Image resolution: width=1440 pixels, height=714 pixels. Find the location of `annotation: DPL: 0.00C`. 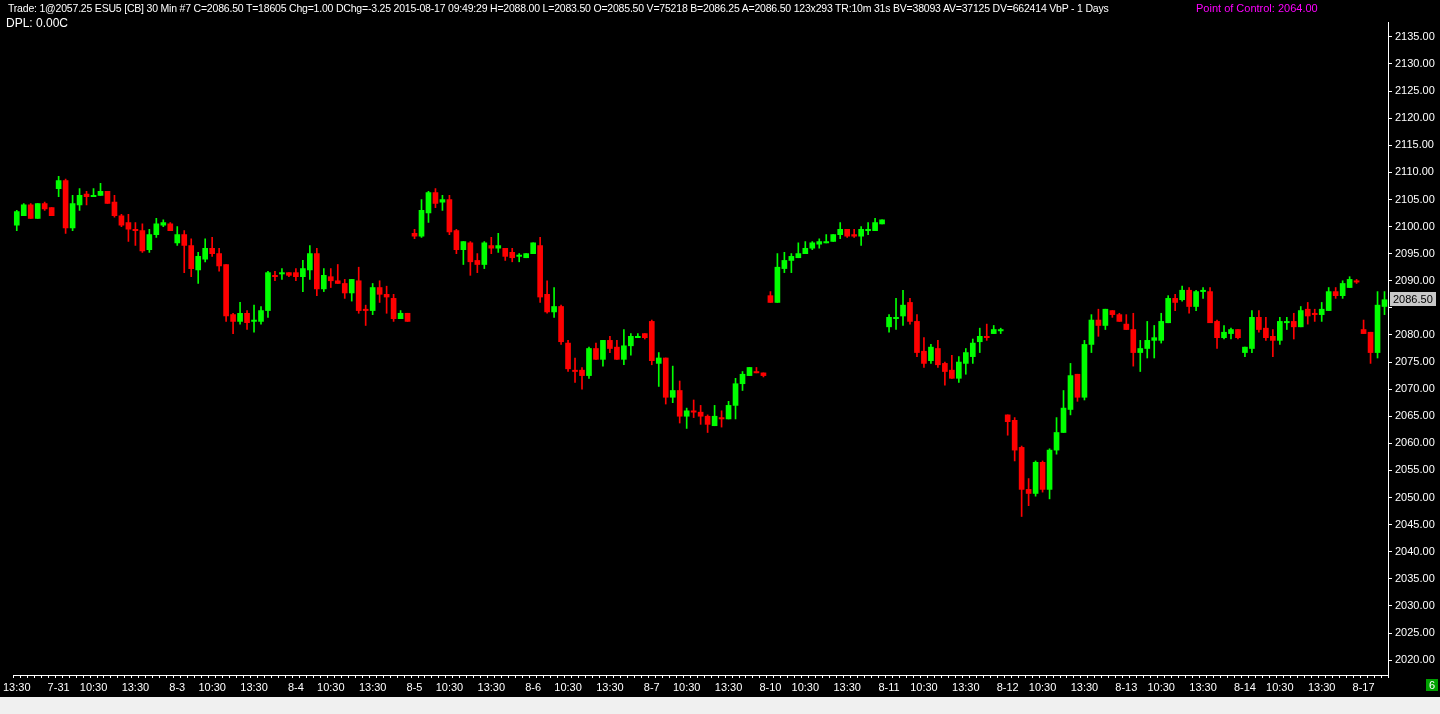

annotation: DPL: 0.00C is located at coordinates (37, 23).